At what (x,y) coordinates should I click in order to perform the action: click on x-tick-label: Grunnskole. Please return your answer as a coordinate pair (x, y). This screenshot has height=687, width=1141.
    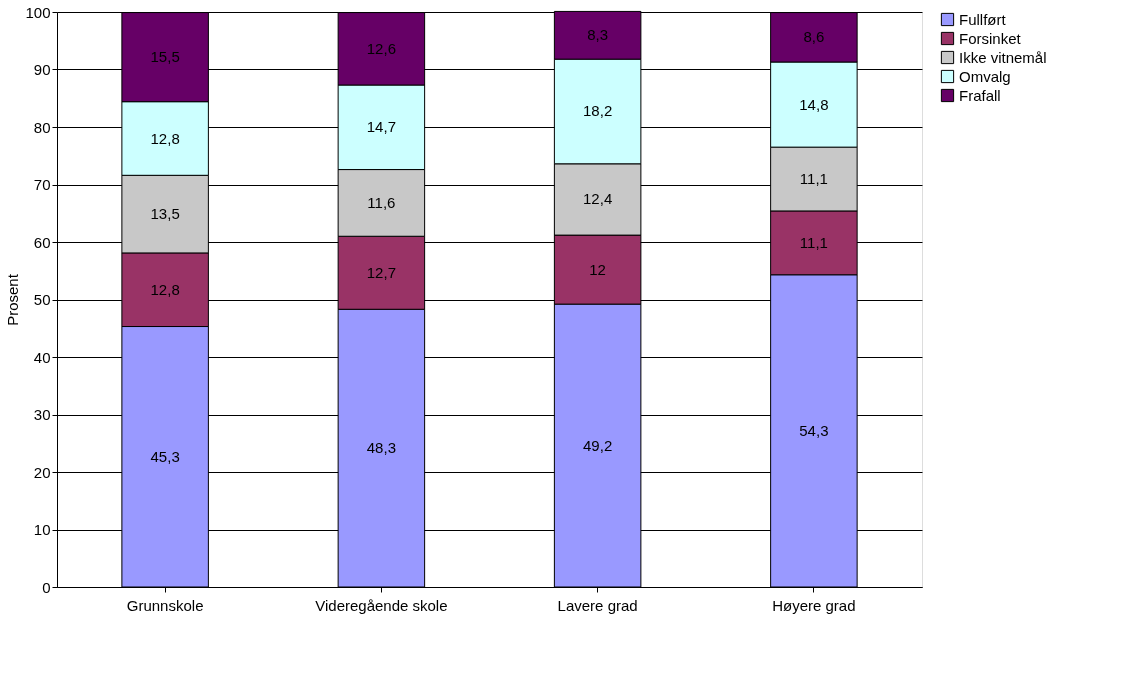
    Looking at the image, I should click on (165, 605).